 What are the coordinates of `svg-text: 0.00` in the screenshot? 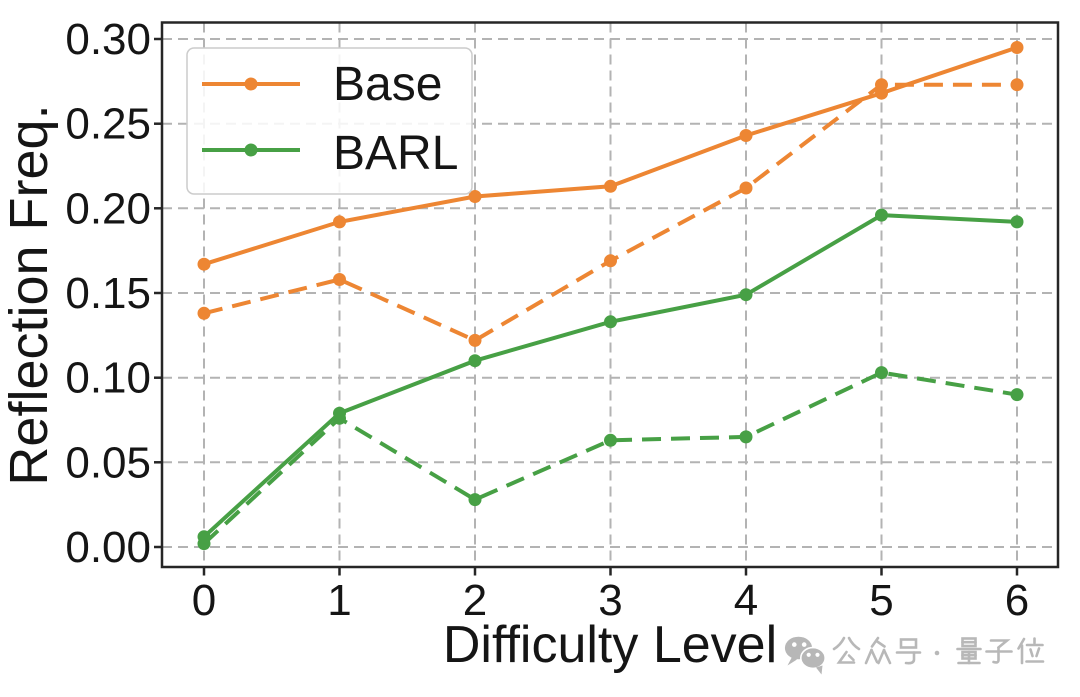 It's located at (108, 547).